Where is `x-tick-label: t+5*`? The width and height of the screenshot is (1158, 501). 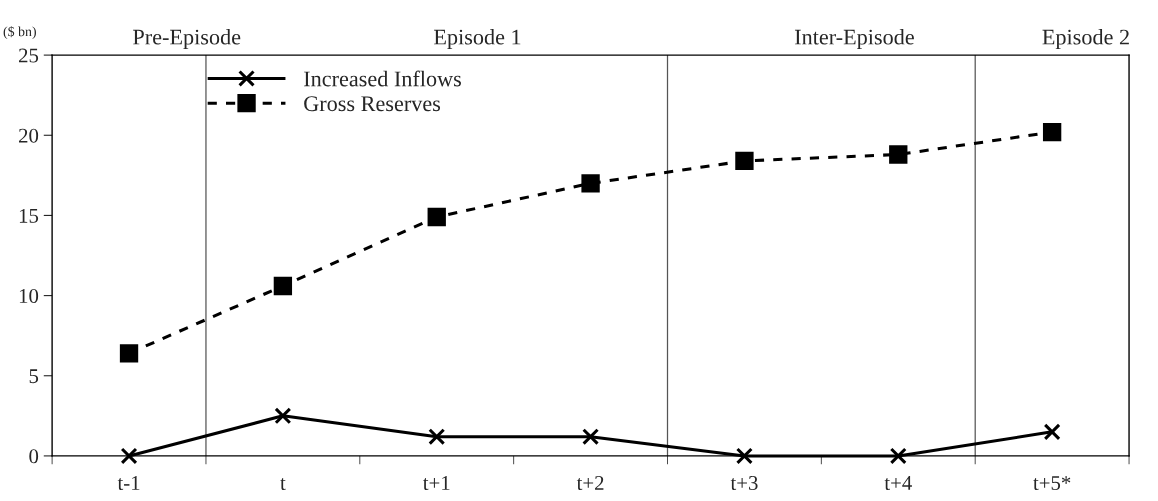
x-tick-label: t+5* is located at coordinates (1052, 483).